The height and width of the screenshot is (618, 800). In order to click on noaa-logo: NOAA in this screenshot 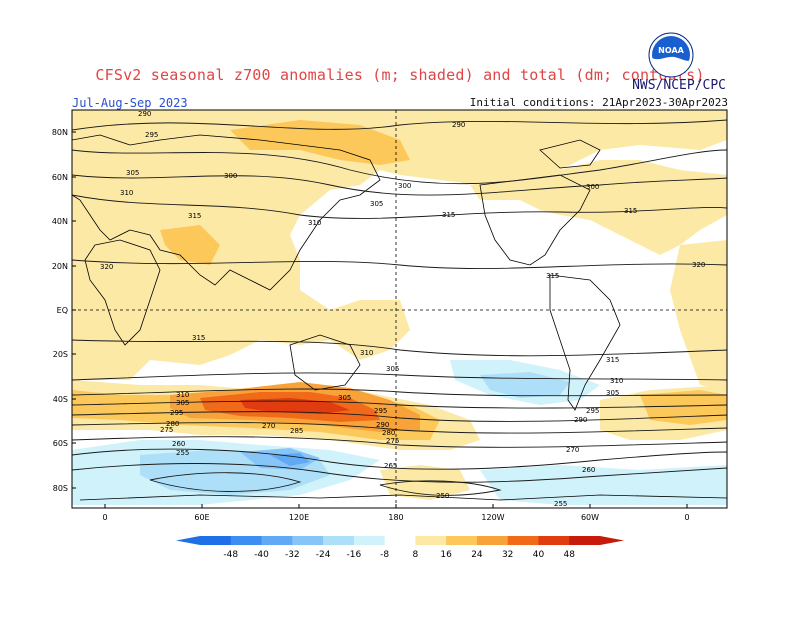, I will do `click(671, 55)`.